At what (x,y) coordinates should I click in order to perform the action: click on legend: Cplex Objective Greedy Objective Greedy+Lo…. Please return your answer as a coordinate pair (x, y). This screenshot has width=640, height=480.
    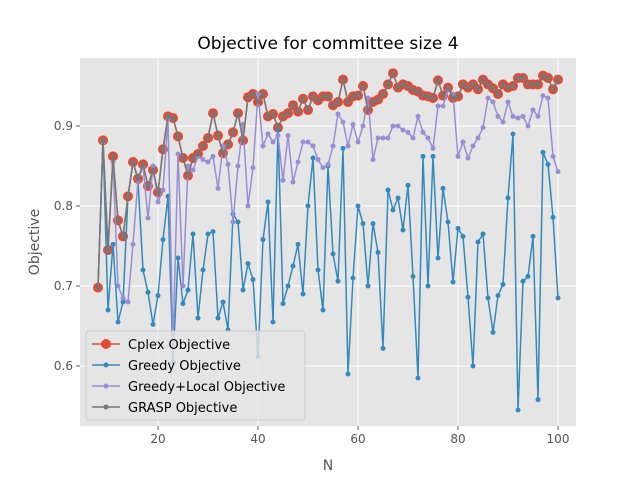
    Looking at the image, I should click on (195, 375).